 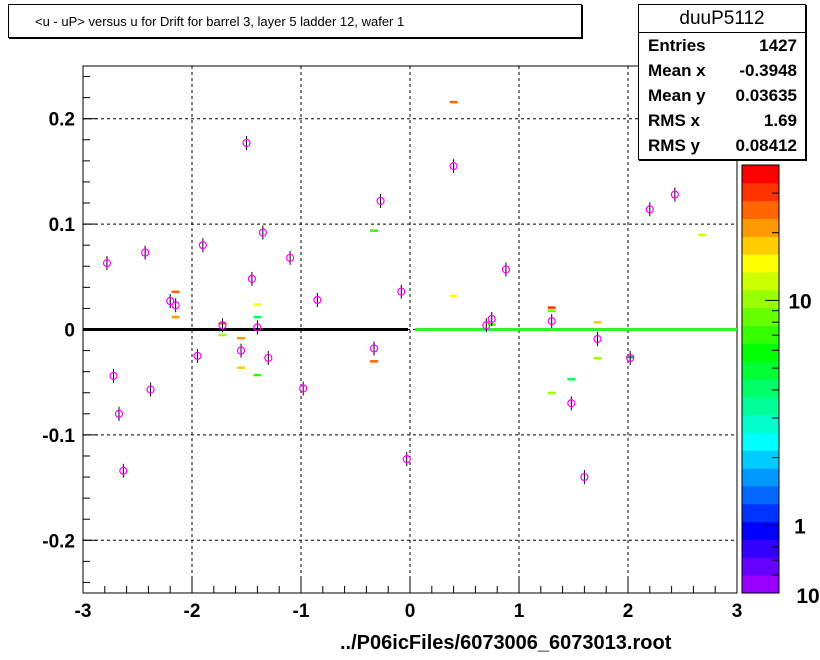 What do you see at coordinates (722, 145) in the screenshot?
I see `stats-row-rms-y: RMS y 0.08412` at bounding box center [722, 145].